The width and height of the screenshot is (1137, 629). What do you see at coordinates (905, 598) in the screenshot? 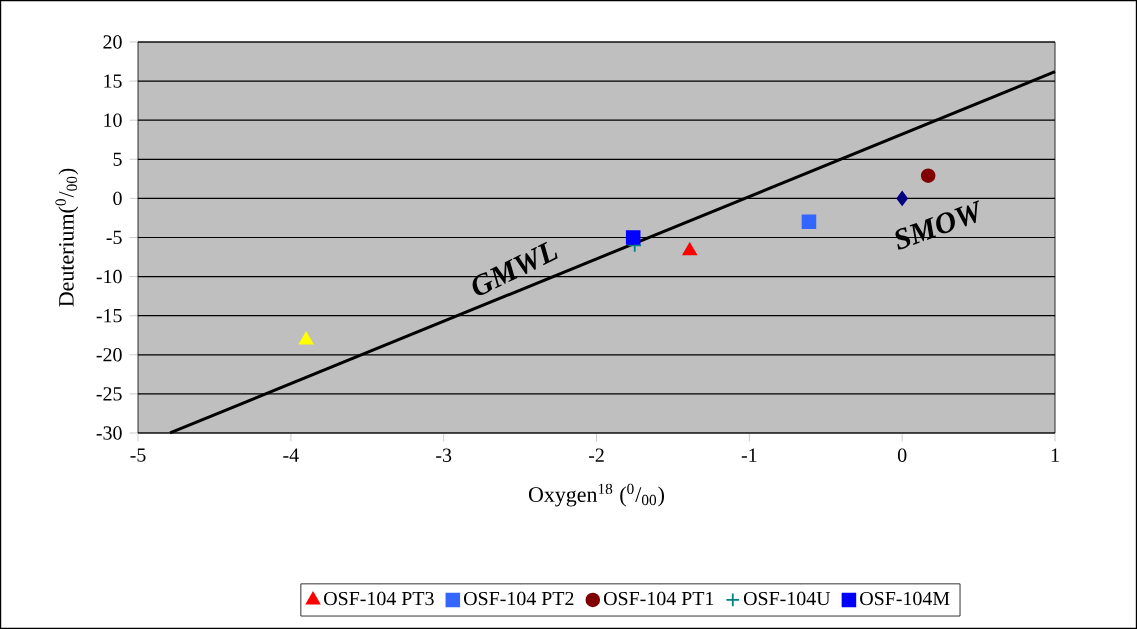
I see `legend-label: OSF-104M` at bounding box center [905, 598].